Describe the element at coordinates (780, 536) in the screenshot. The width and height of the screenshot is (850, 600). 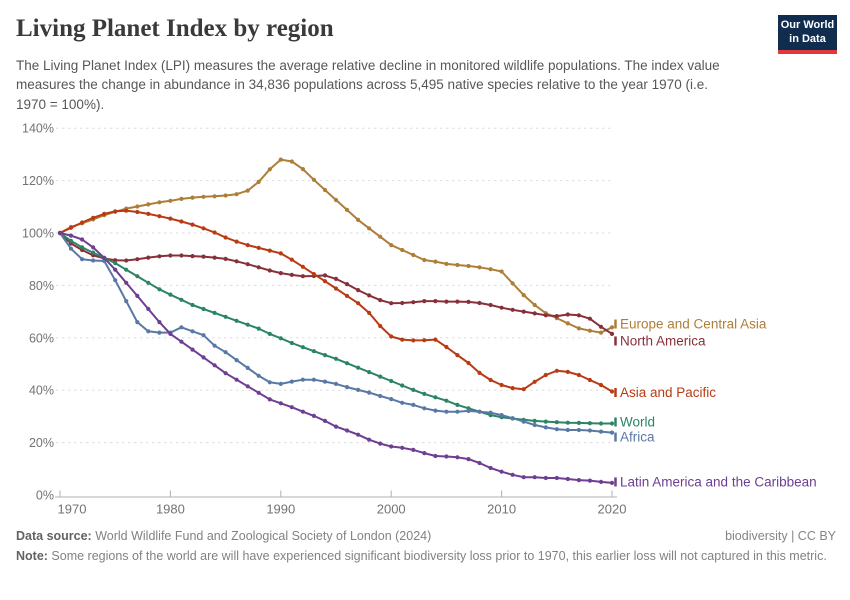
I see `license-link: biodiversity | CC BY` at that location.